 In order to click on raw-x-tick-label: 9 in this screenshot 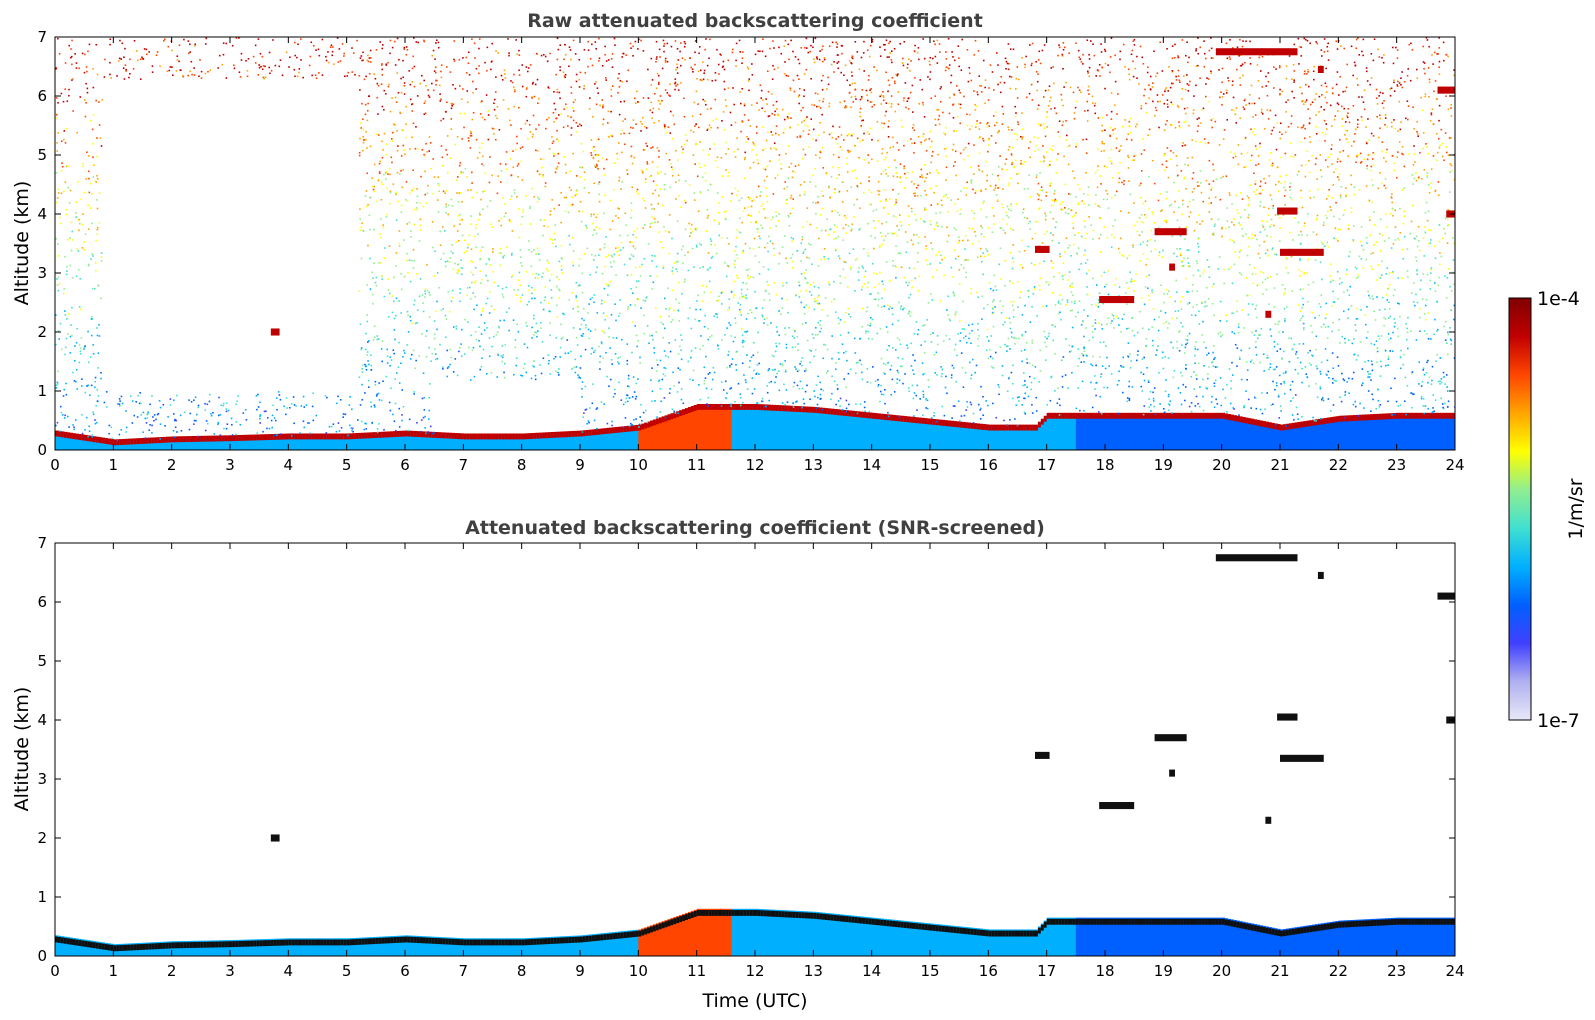, I will do `click(580, 465)`.